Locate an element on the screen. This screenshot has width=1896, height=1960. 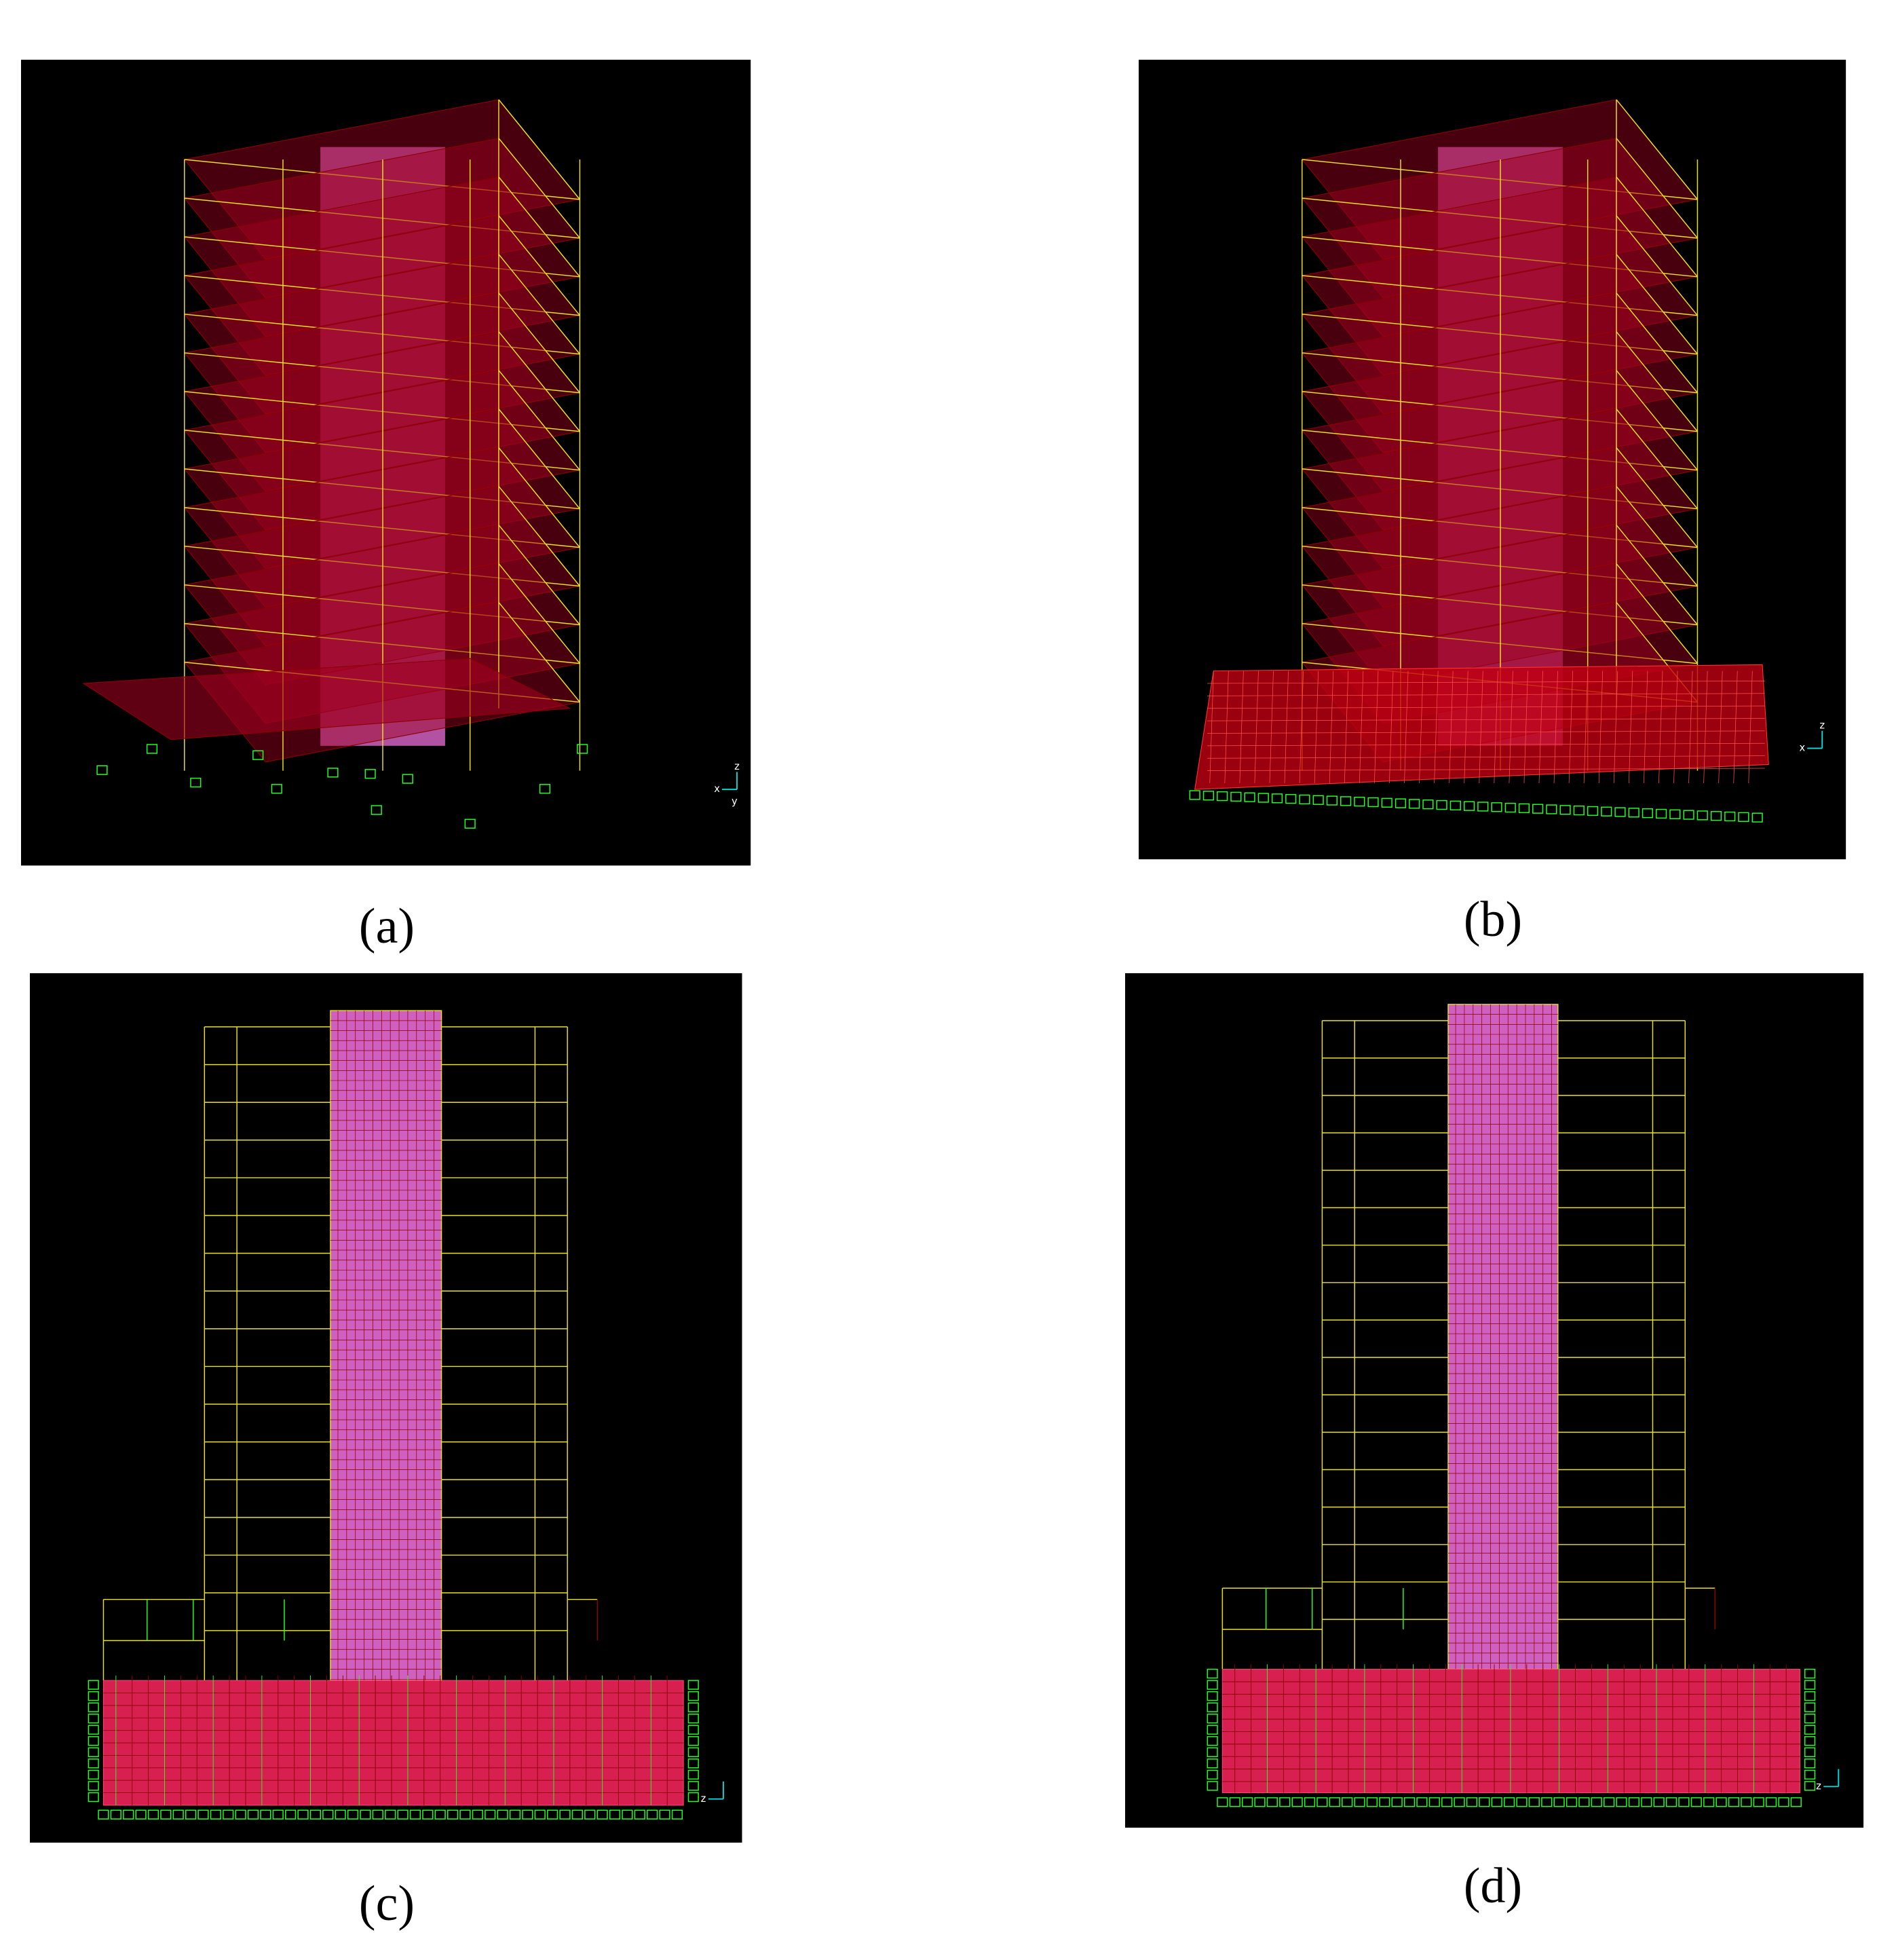
podium is located at coordinates (1510, 1731).